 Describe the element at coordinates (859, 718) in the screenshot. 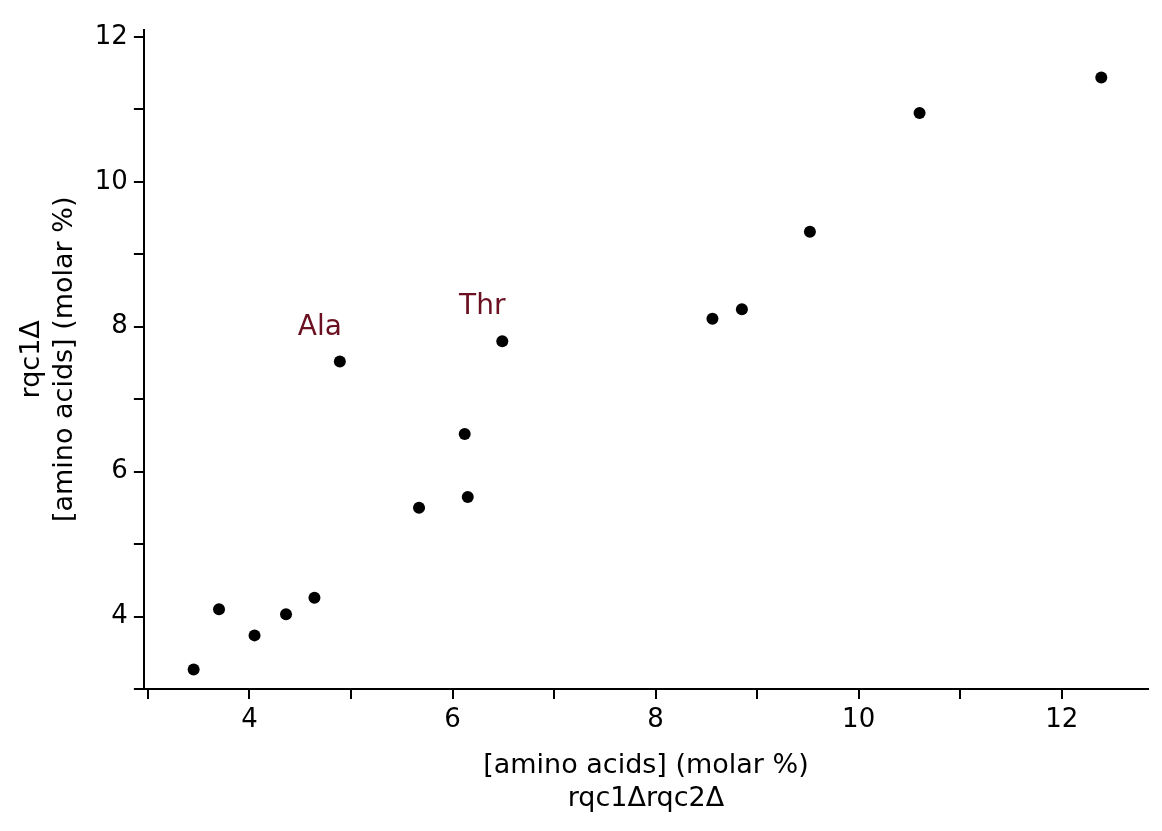

I see `x-tick-label: 10` at that location.